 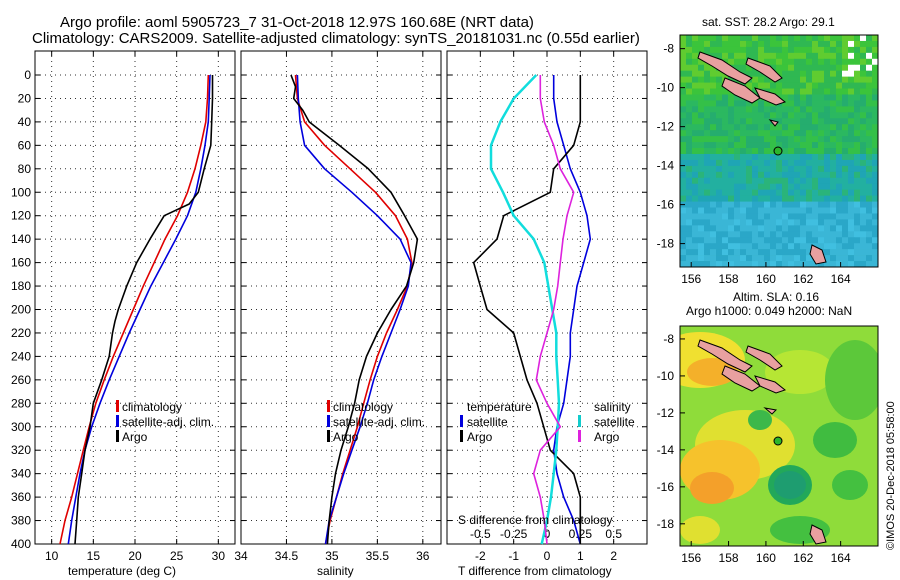 What do you see at coordinates (117, 436) in the screenshot?
I see `legend-argo-swatch` at bounding box center [117, 436].